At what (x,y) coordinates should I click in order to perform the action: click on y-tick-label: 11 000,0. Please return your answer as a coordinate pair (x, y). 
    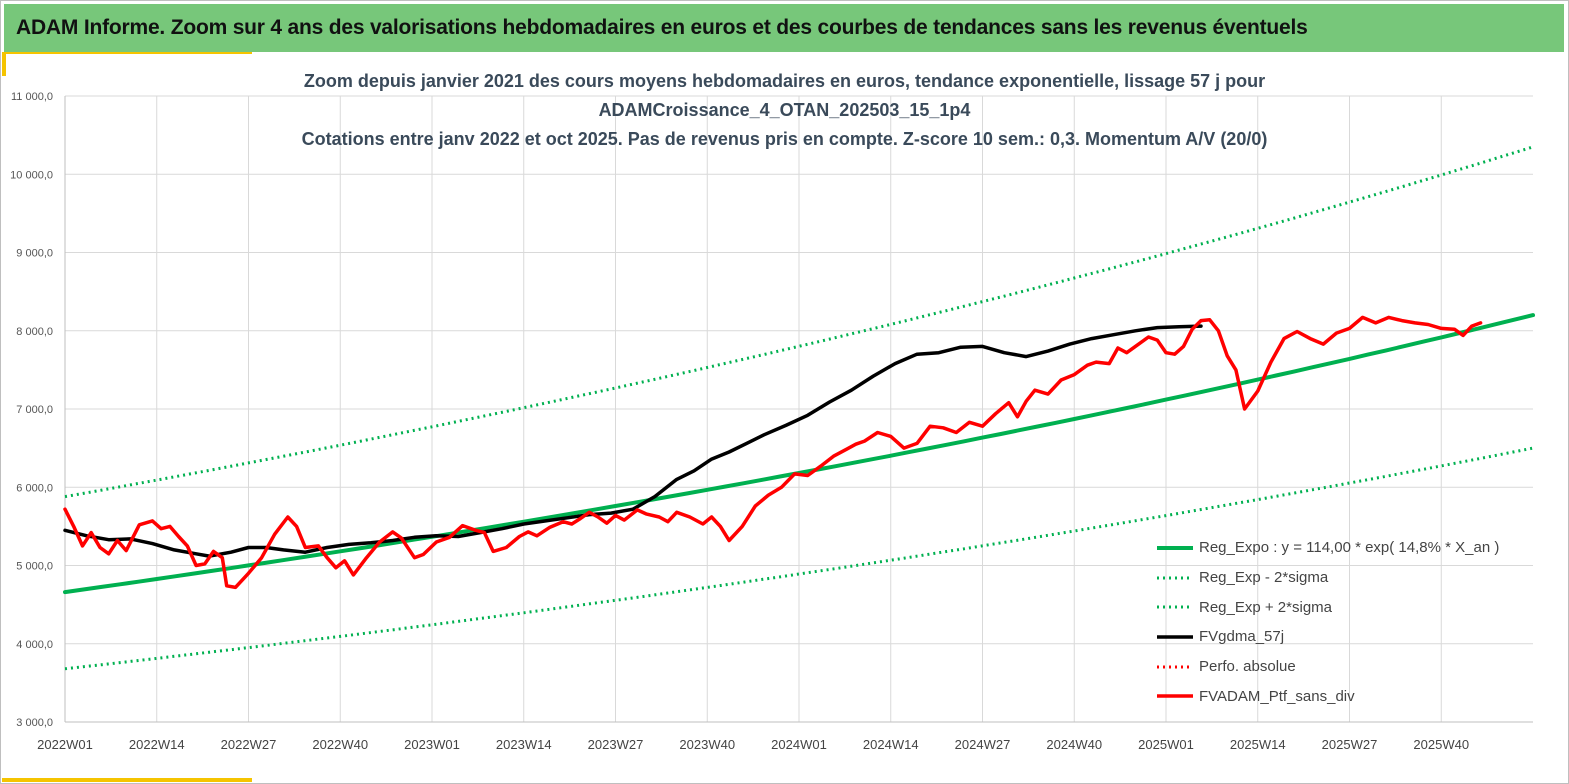
    Looking at the image, I should click on (32, 97).